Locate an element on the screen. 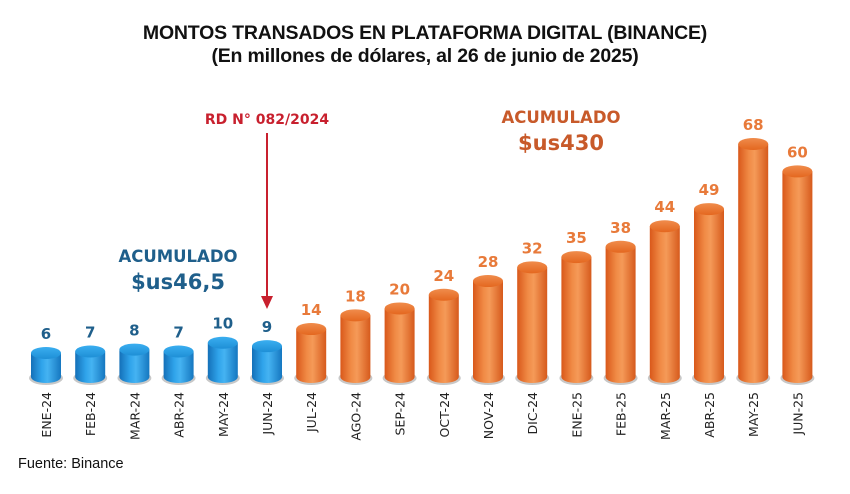  bar-feb-25: 38 FEB-25 is located at coordinates (620, 327).